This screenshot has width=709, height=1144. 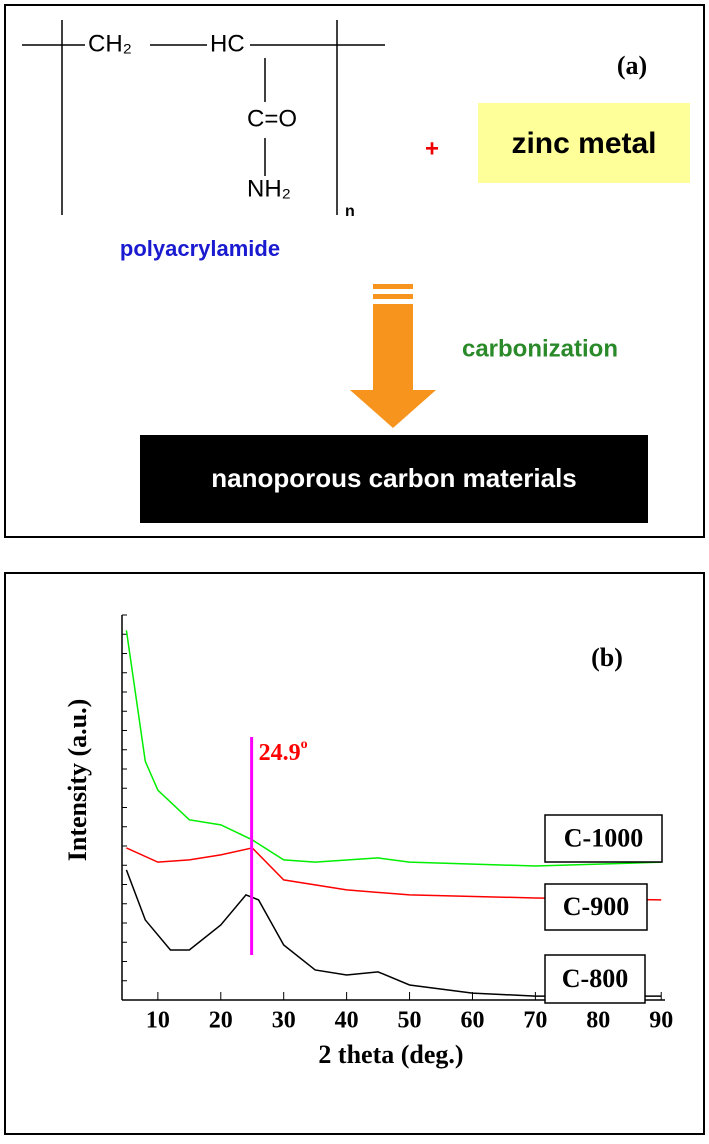 What do you see at coordinates (200, 248) in the screenshot?
I see `polymer-name: polyacrylamide` at bounding box center [200, 248].